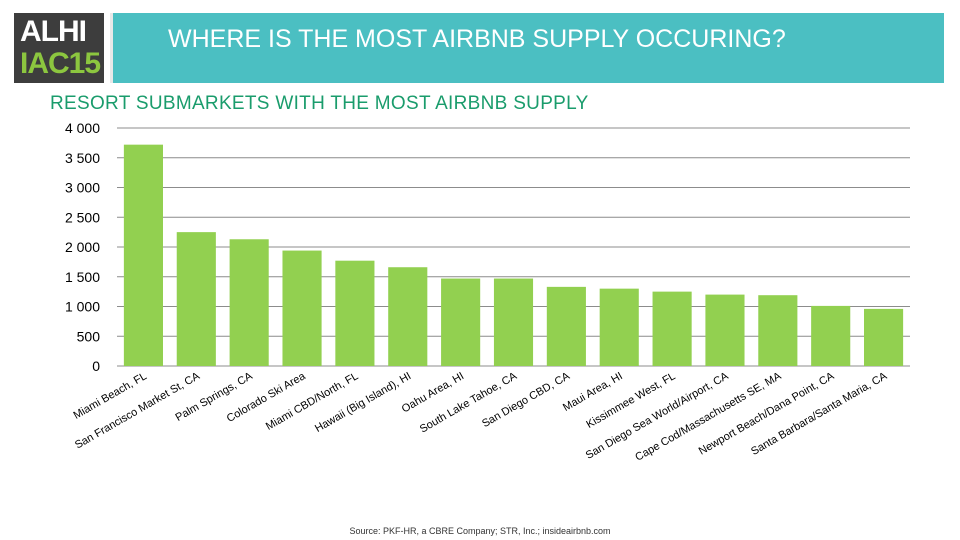 This screenshot has height=540, width=960. I want to click on y-tick-label: 3 000, so click(82, 188).